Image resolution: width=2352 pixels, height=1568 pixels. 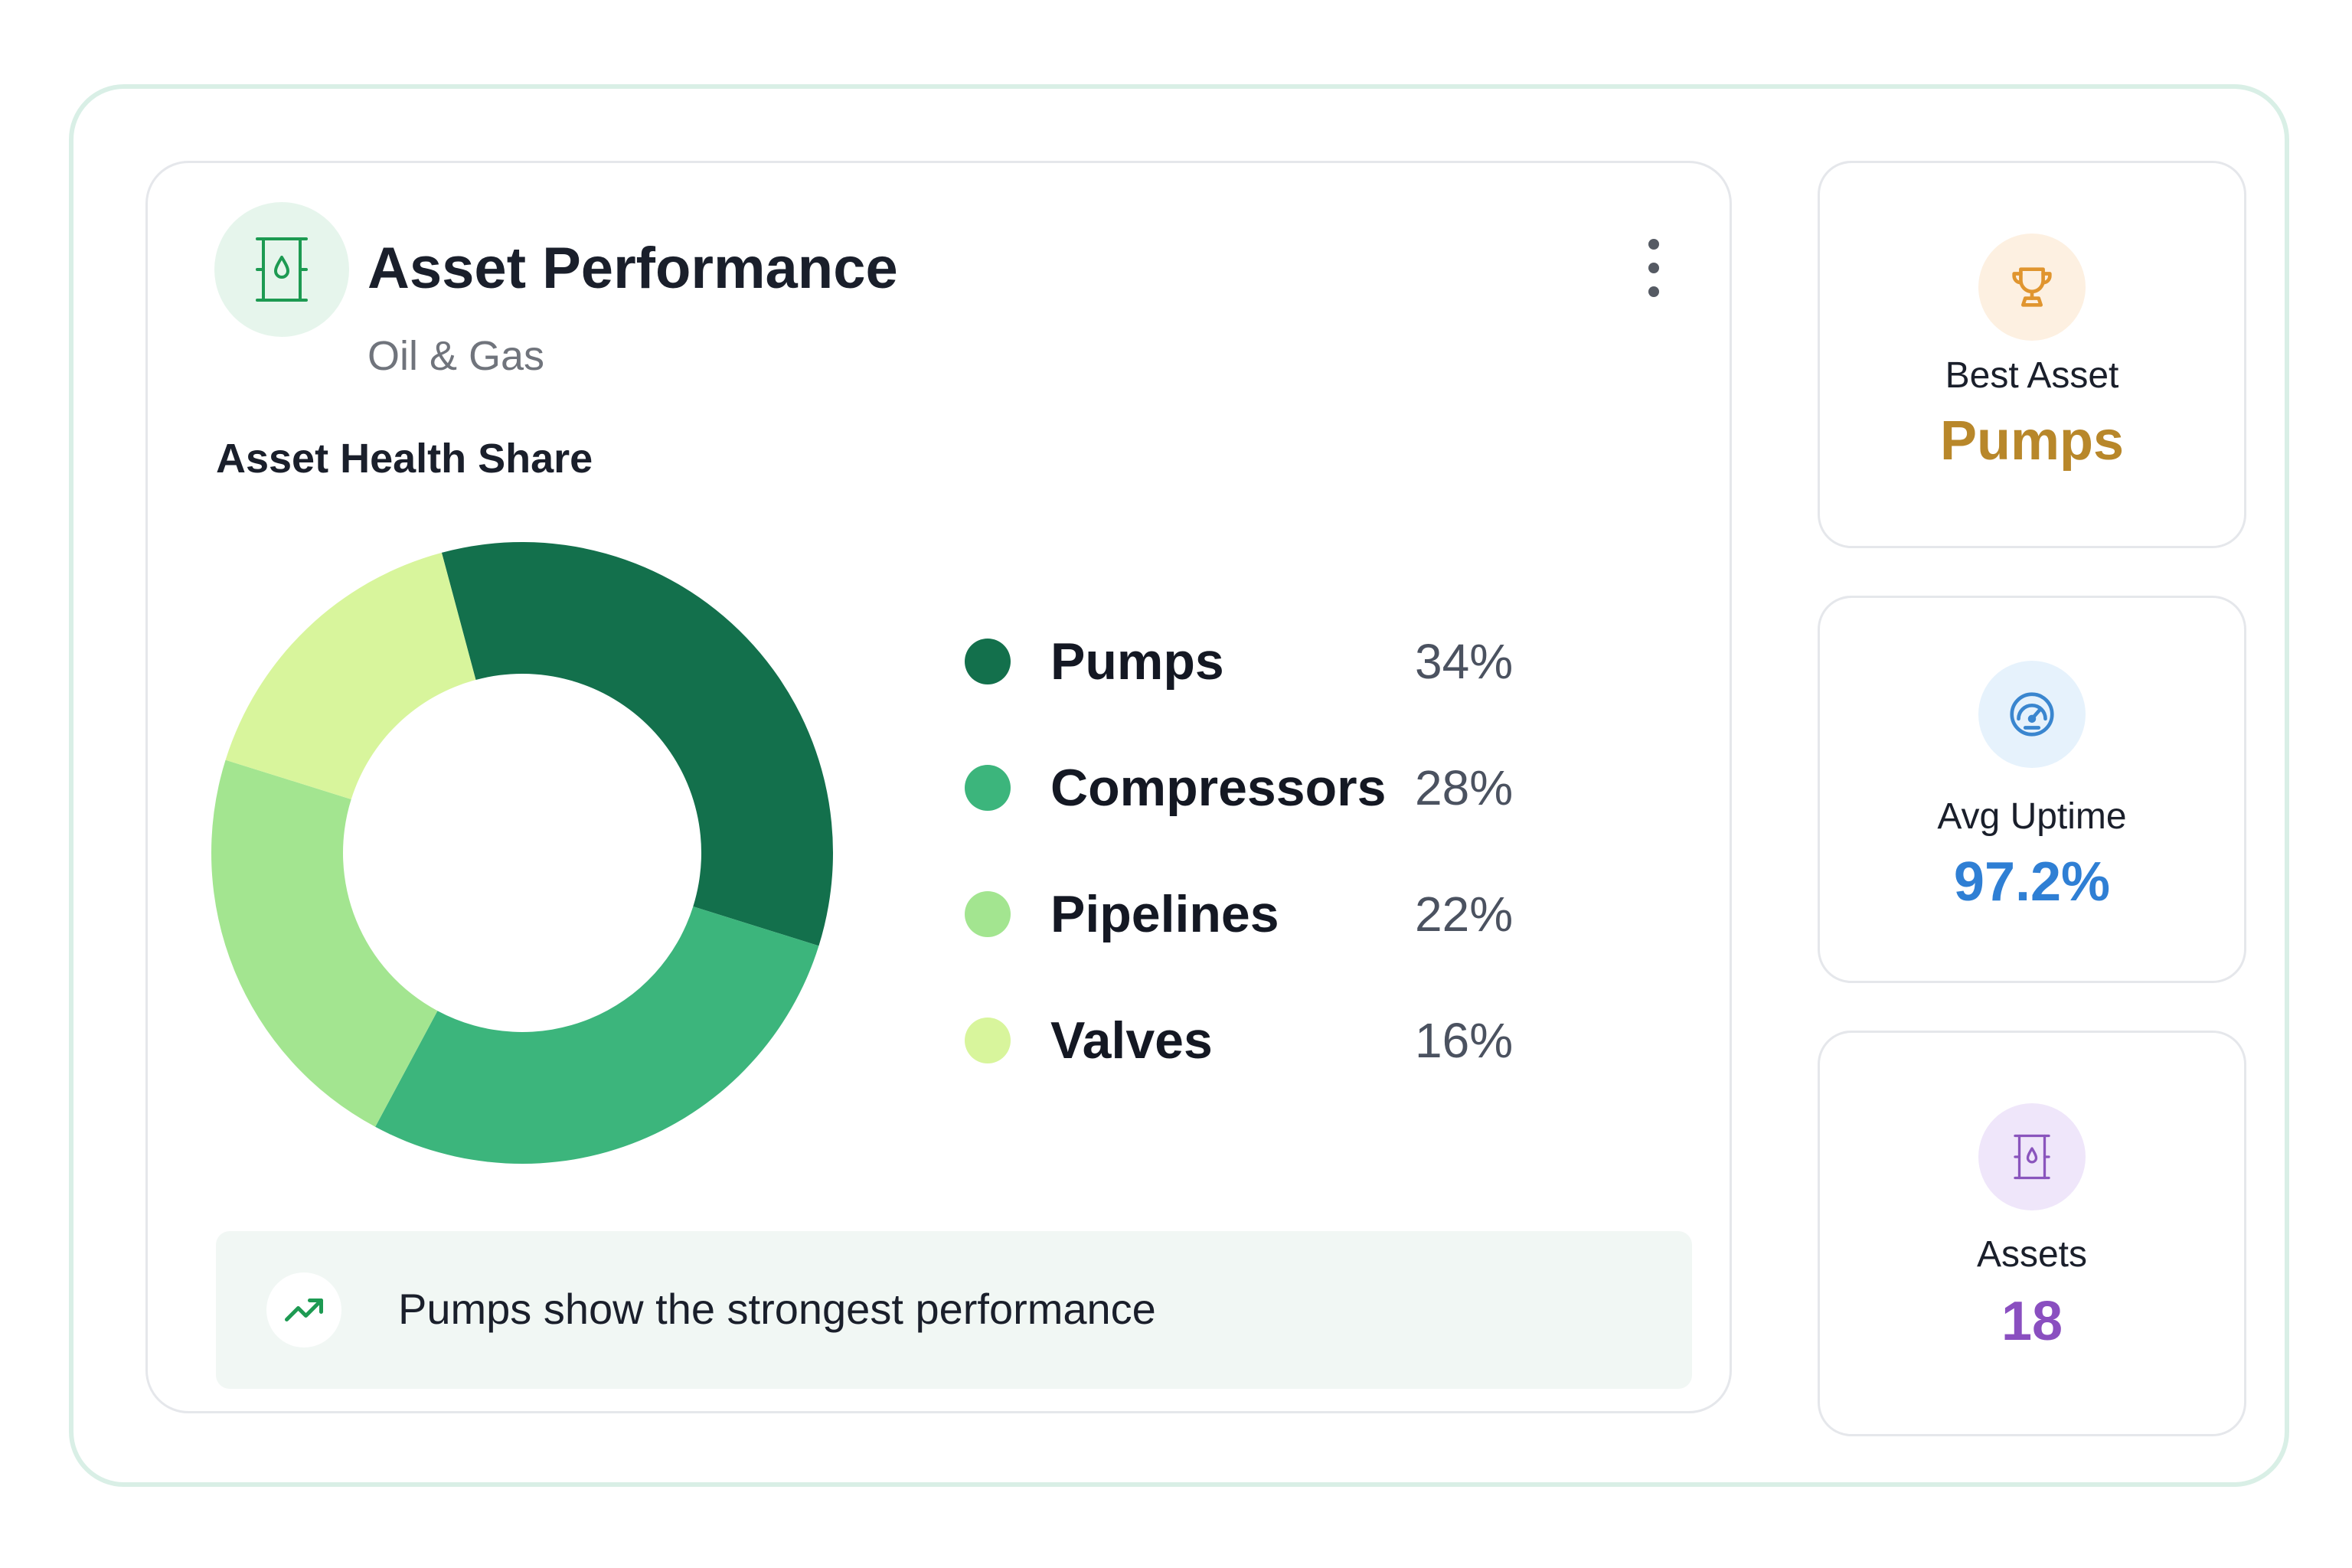 What do you see at coordinates (1263, 1040) in the screenshot?
I see `legend-item-valves: Valves 16%` at bounding box center [1263, 1040].